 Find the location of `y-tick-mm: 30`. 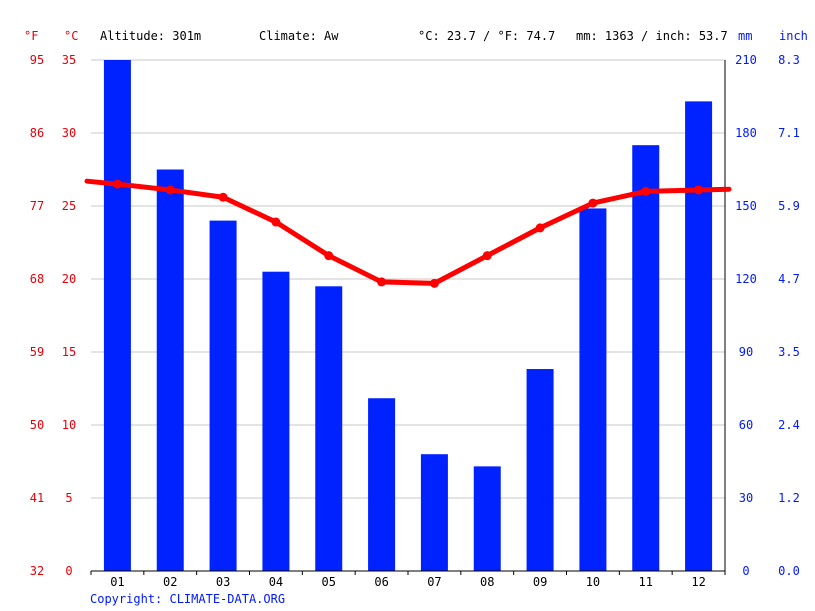

y-tick-mm: 30 is located at coordinates (746, 498).